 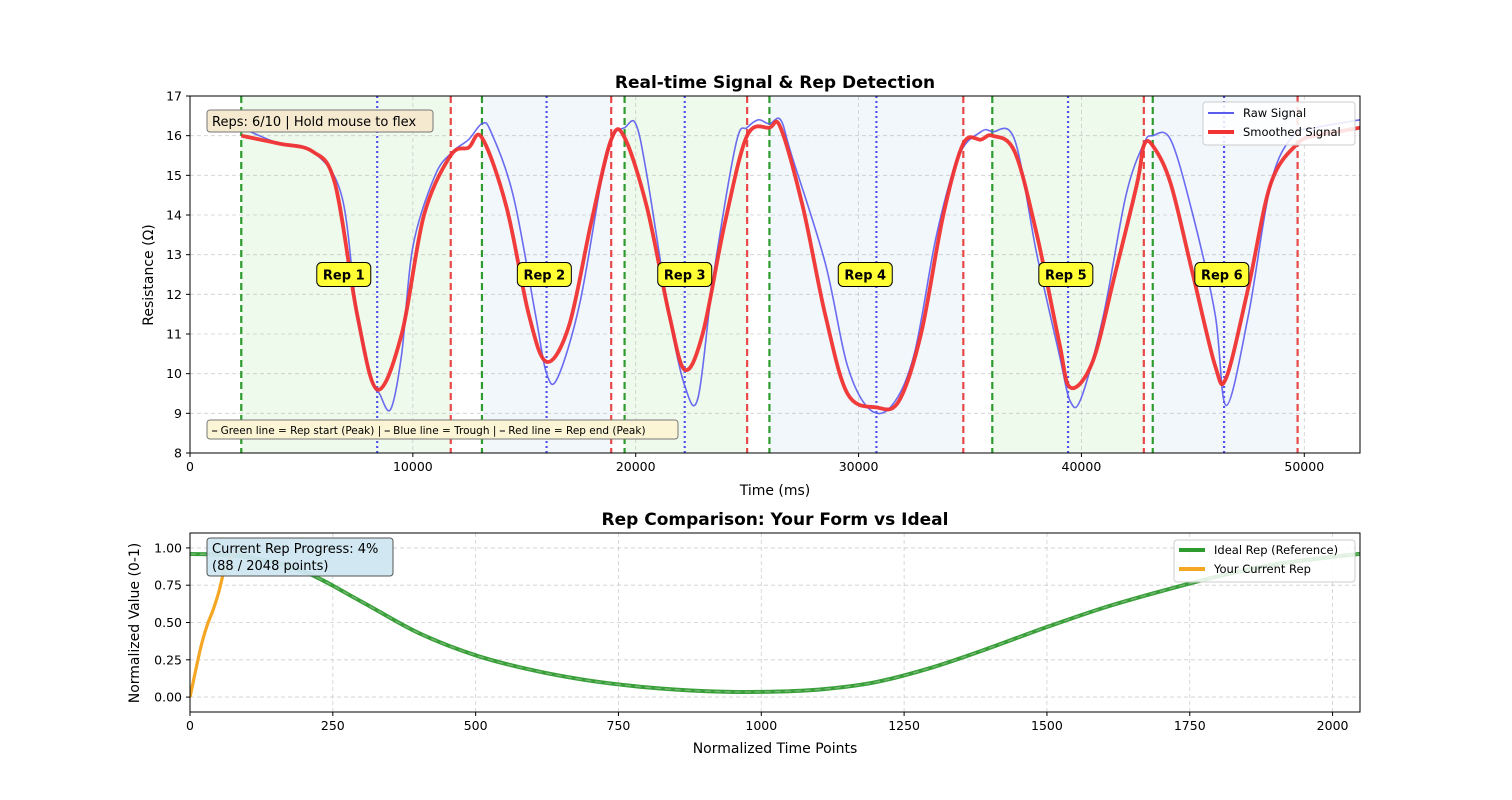 What do you see at coordinates (775, 83) in the screenshot?
I see `signal-chart-title: Real-time Signal & Rep Detection` at bounding box center [775, 83].